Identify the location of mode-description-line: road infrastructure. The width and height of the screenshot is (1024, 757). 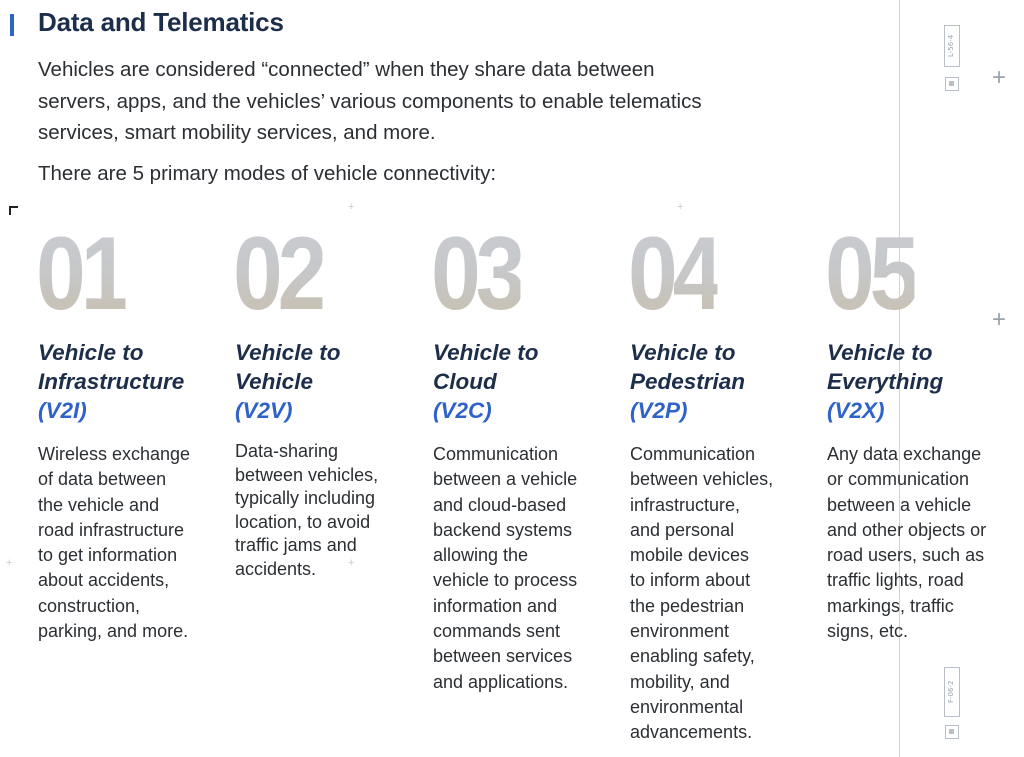
(111, 529).